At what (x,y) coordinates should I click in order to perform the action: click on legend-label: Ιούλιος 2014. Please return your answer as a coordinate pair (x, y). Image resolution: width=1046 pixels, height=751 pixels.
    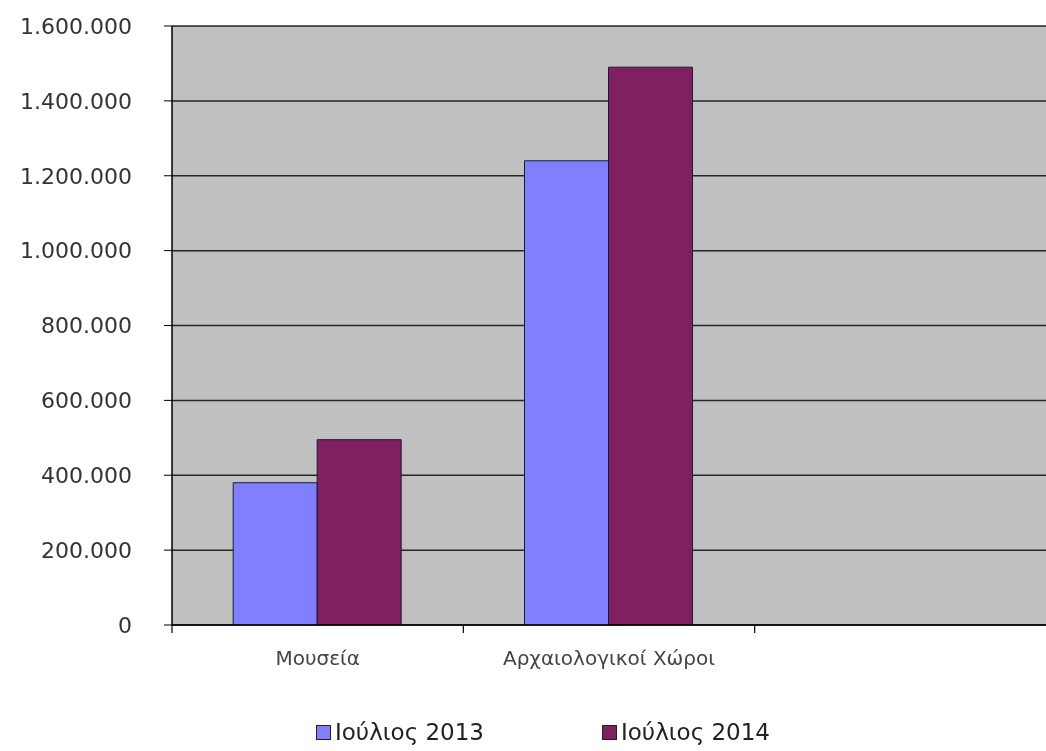
    Looking at the image, I should click on (695, 732).